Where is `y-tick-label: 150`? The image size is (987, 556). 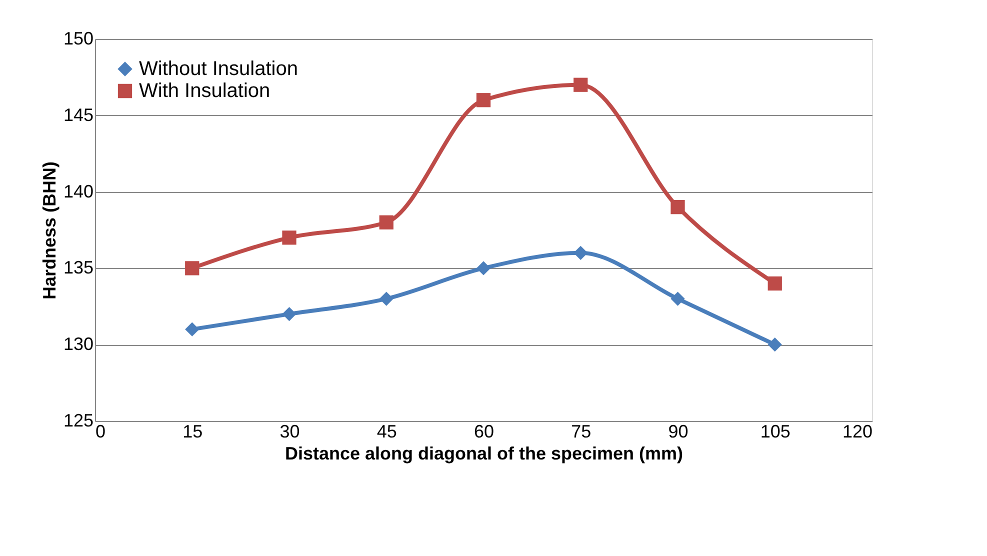 y-tick-label: 150 is located at coordinates (78, 38).